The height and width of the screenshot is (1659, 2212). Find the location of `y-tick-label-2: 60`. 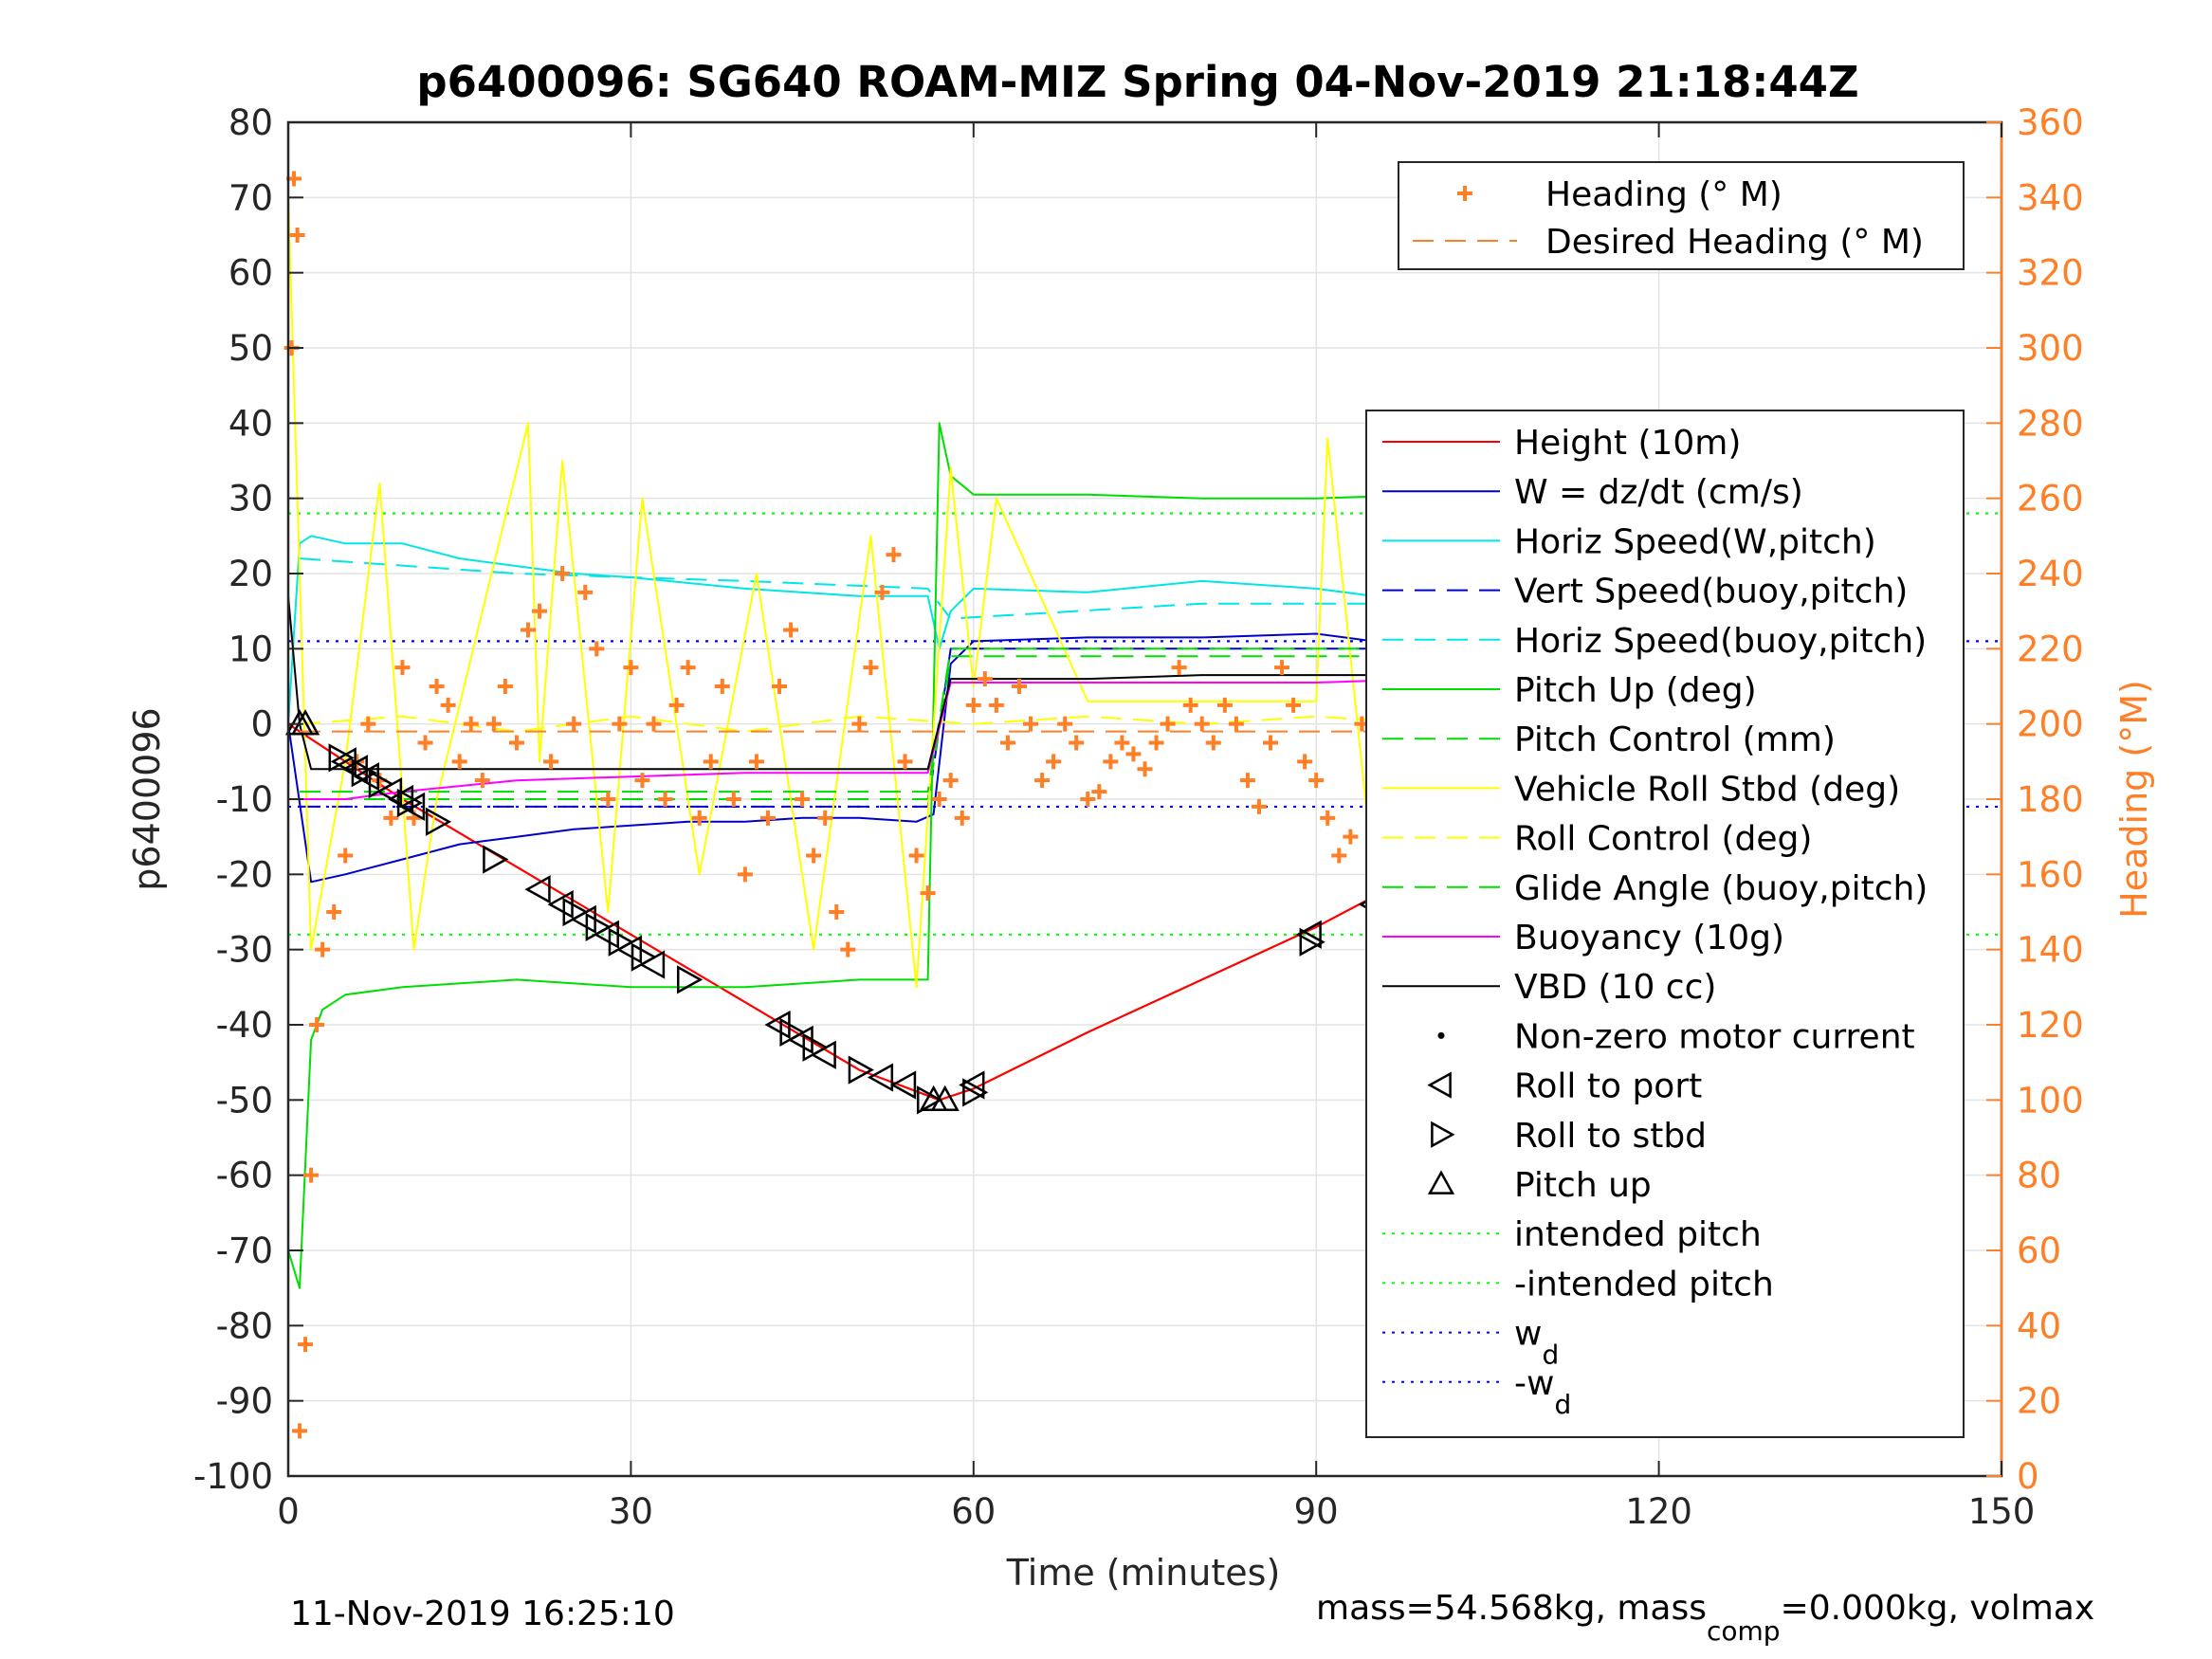

y-tick-label-2: 60 is located at coordinates (251, 273).